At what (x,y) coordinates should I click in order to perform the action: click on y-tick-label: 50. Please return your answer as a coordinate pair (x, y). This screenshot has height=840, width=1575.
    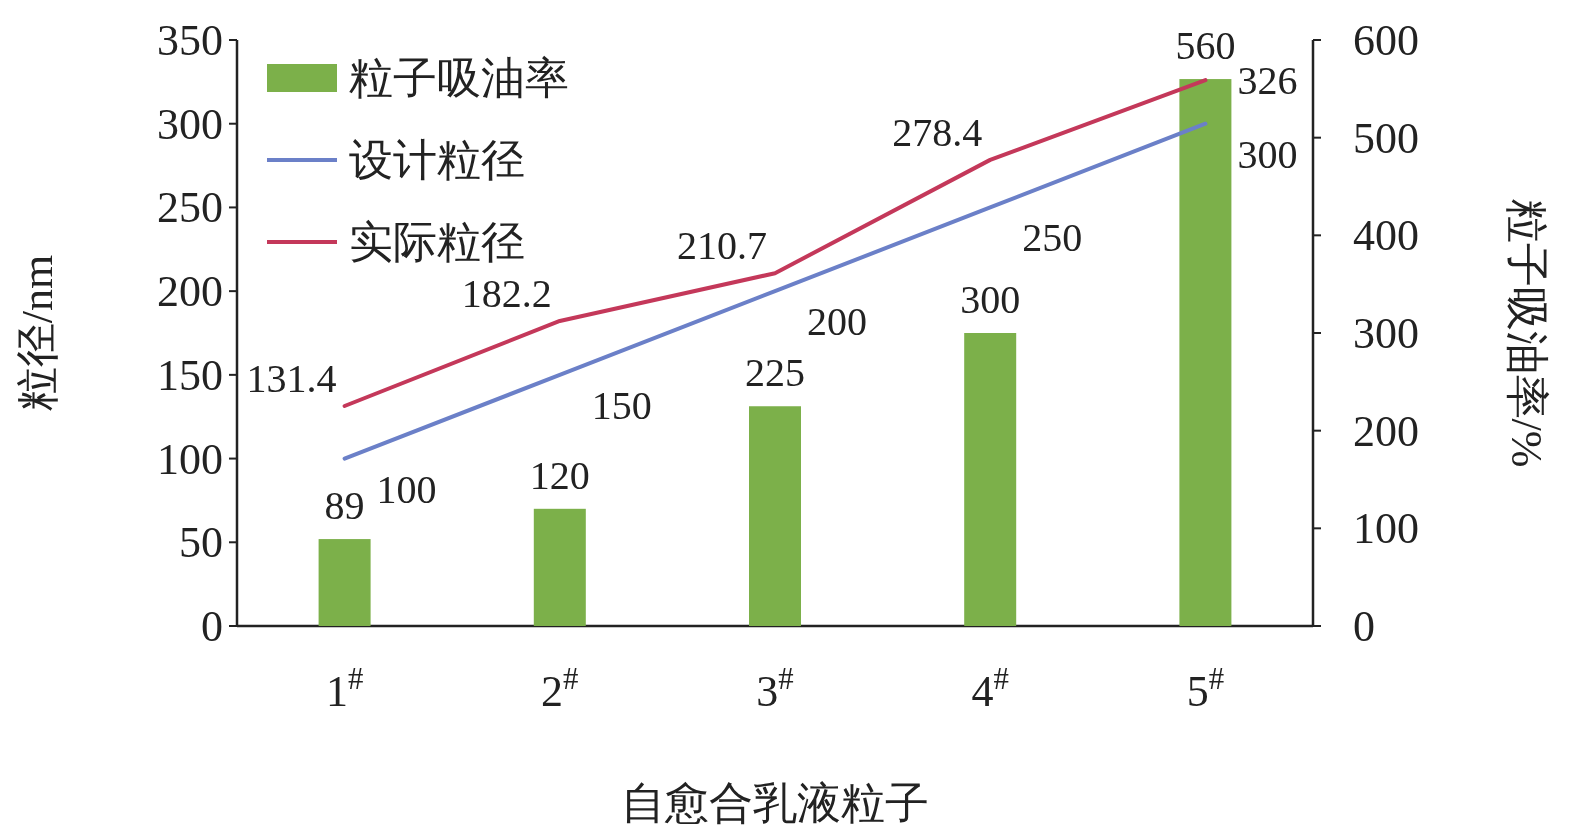
    Looking at the image, I should click on (201, 543).